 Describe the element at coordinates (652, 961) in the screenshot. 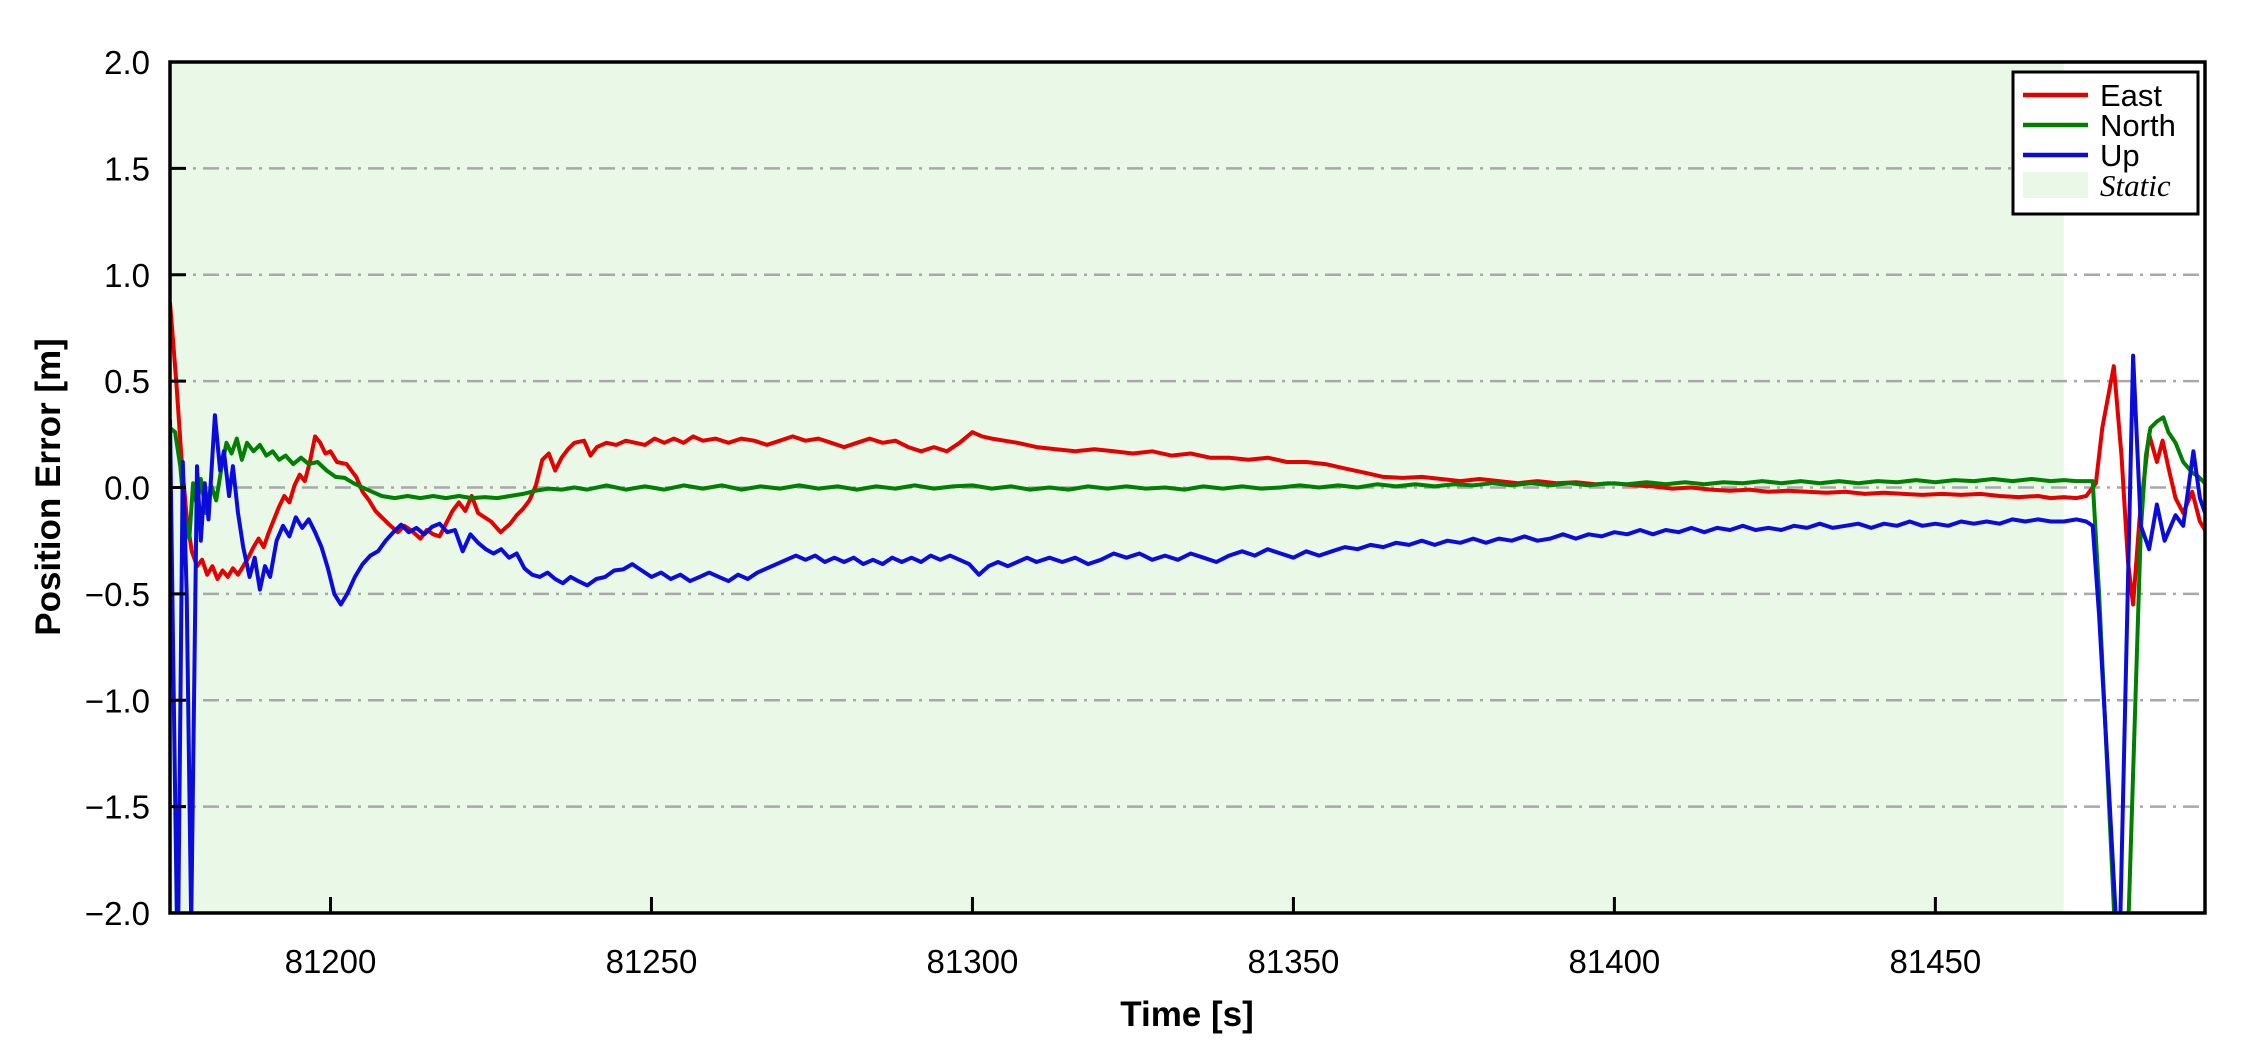

I see `x-tick-label-81250: 81250` at that location.